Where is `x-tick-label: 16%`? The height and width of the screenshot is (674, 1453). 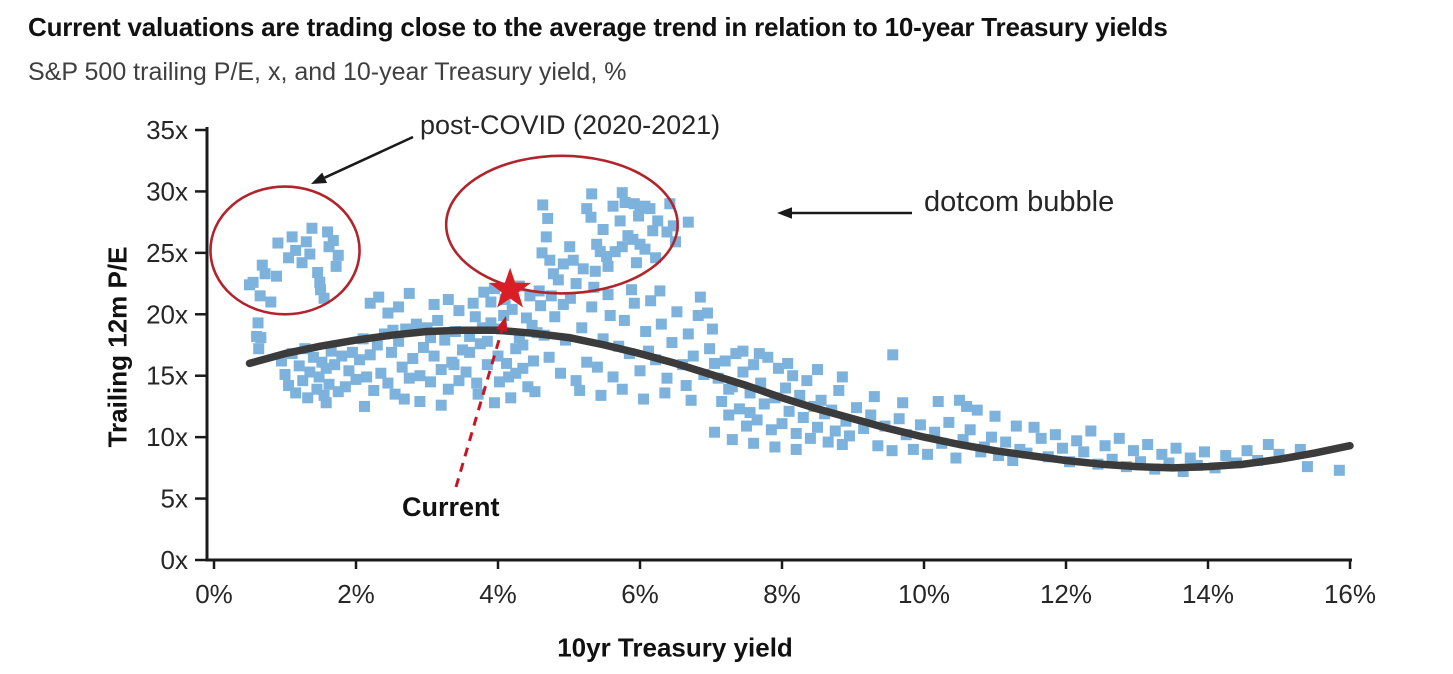 x-tick-label: 16% is located at coordinates (1350, 594).